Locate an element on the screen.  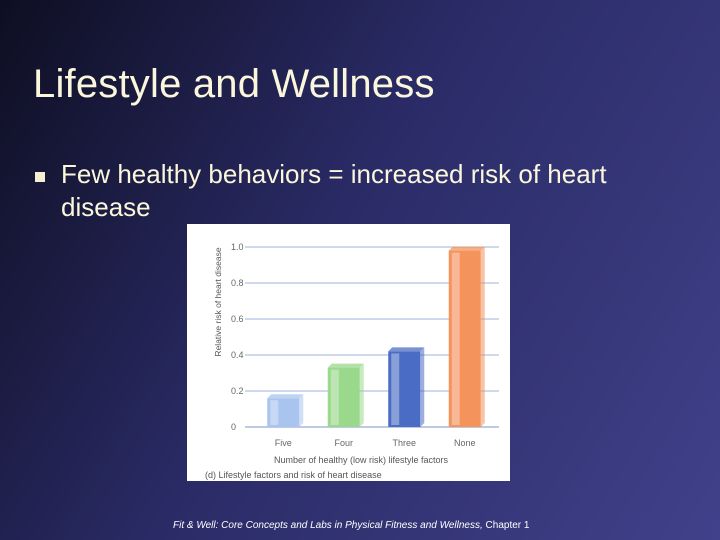
x-tick-label: None is located at coordinates (465, 443).